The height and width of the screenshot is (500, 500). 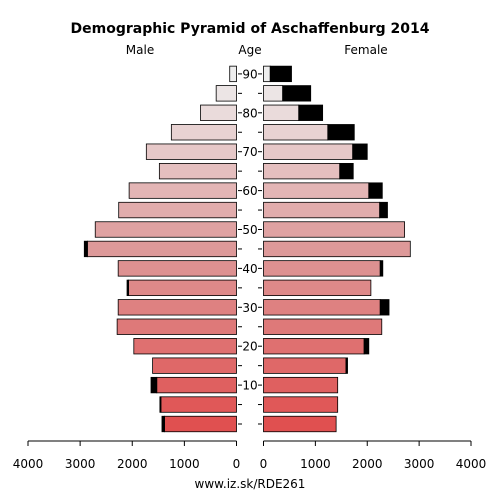 What do you see at coordinates (250, 484) in the screenshot?
I see `footer-source: www.iz.sk/RDE261` at bounding box center [250, 484].